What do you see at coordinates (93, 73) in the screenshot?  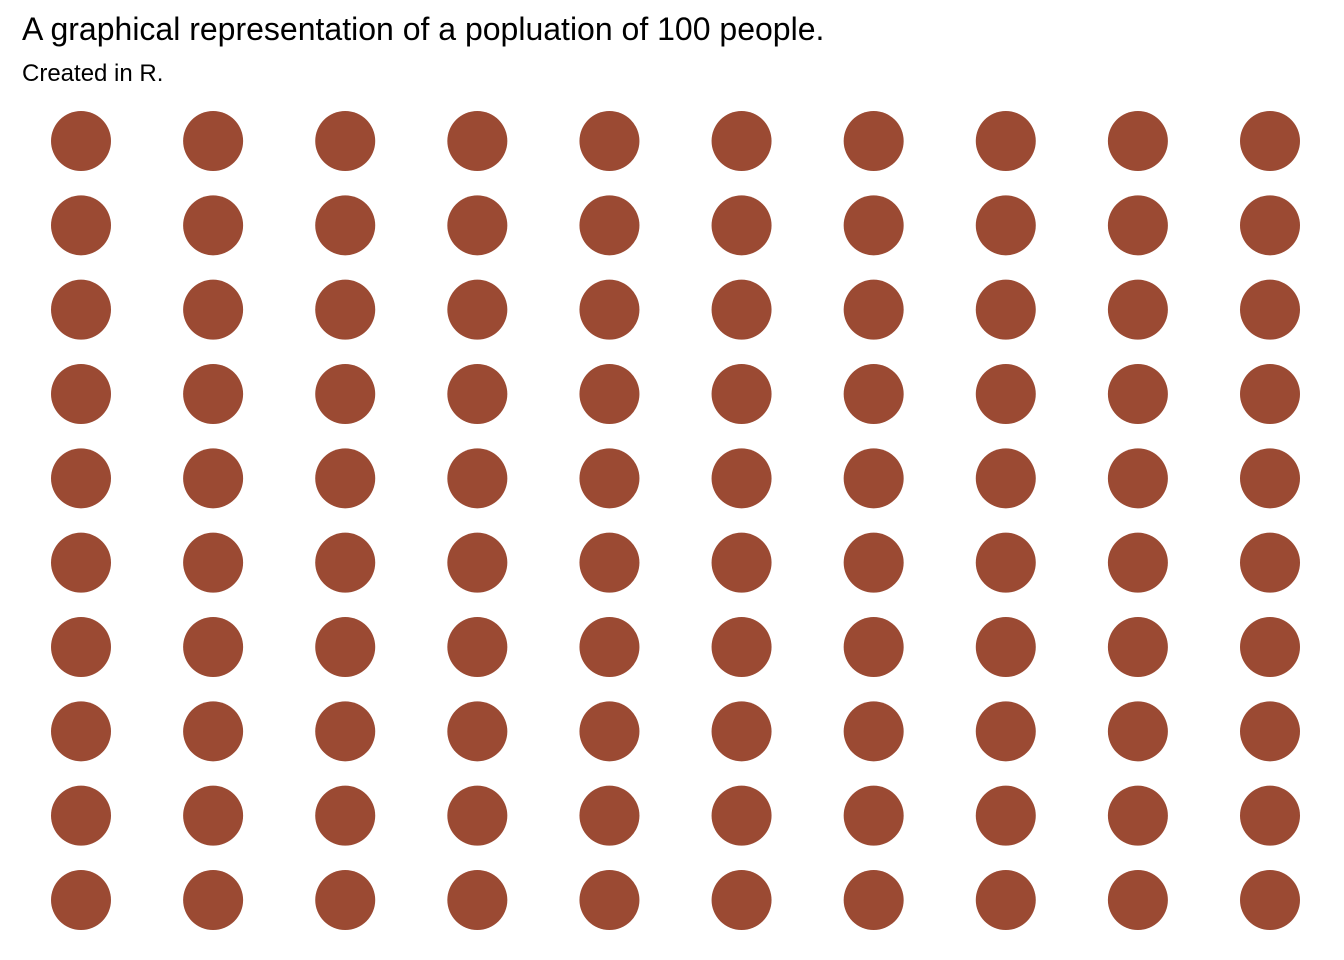 I see `chart-subtitle: Created in R.` at bounding box center [93, 73].